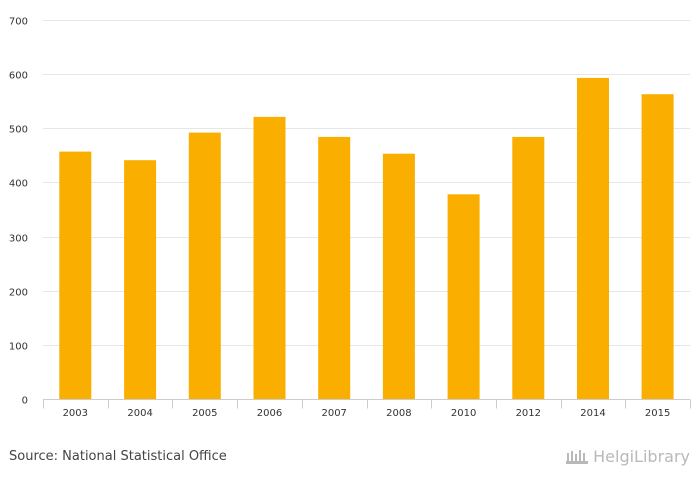 This screenshot has width=700, height=483. What do you see at coordinates (398, 413) in the screenshot?
I see `x-tick-label: 2008` at bounding box center [398, 413].